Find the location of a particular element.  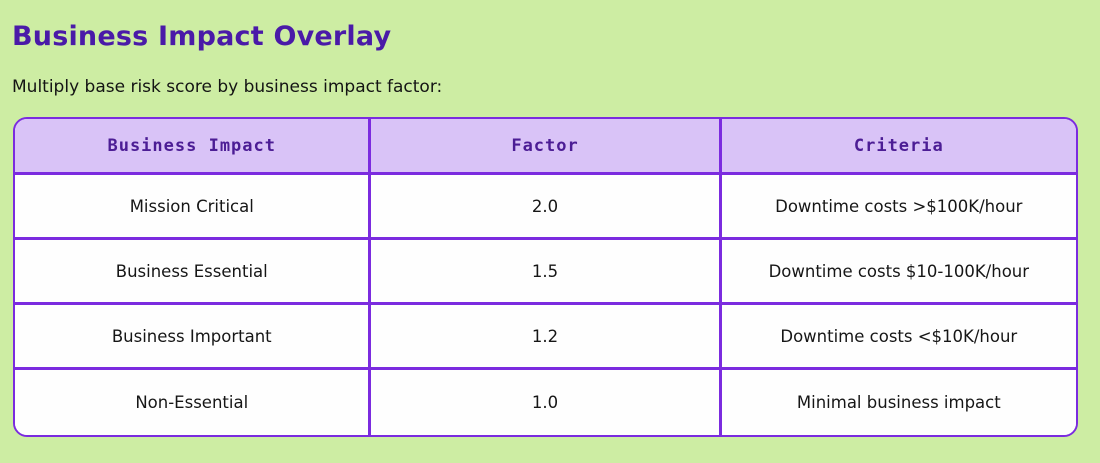

table-header-row: Business Impact Factor Criteria is located at coordinates (545, 147).